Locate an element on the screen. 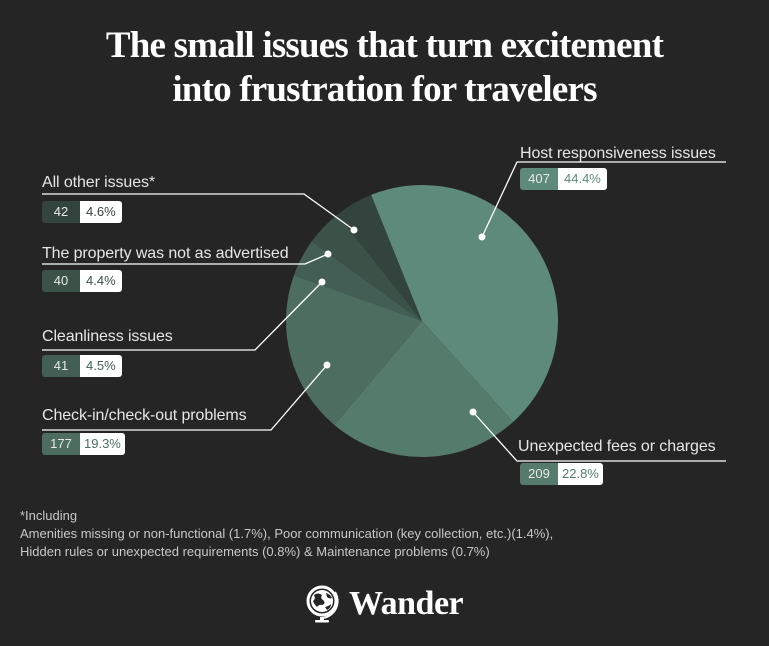 This screenshot has height=646, width=769. pct-fees: 22.8% is located at coordinates (580, 474).